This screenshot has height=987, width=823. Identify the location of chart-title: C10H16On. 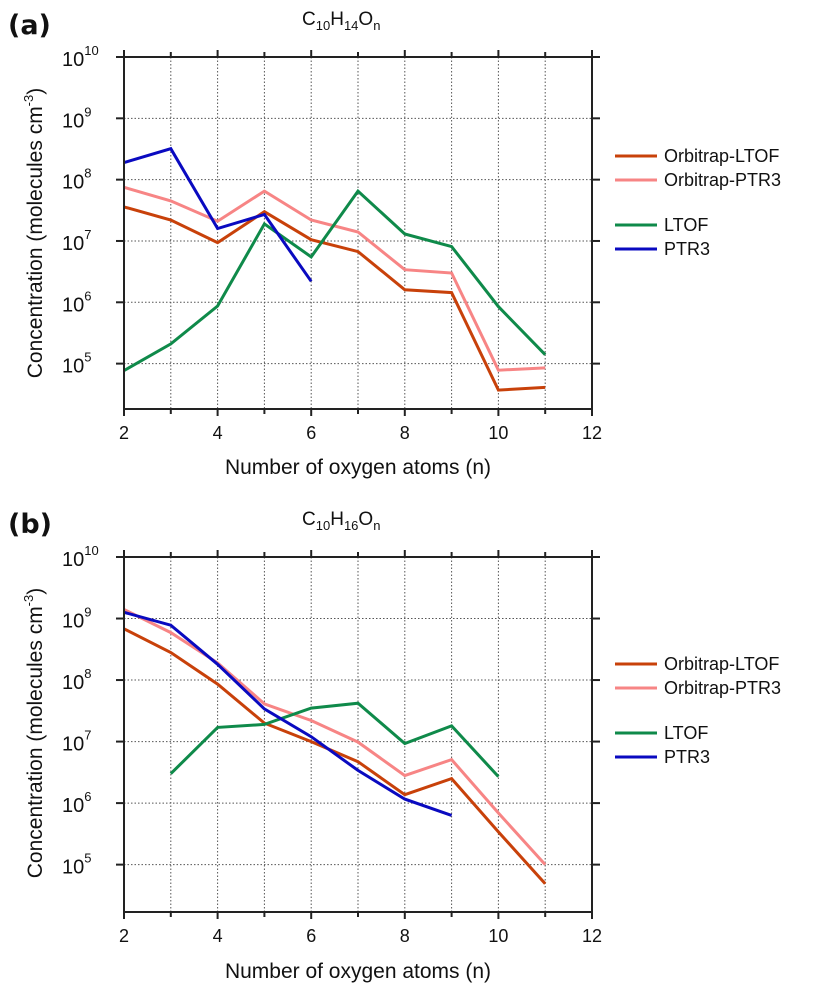
(341, 521).